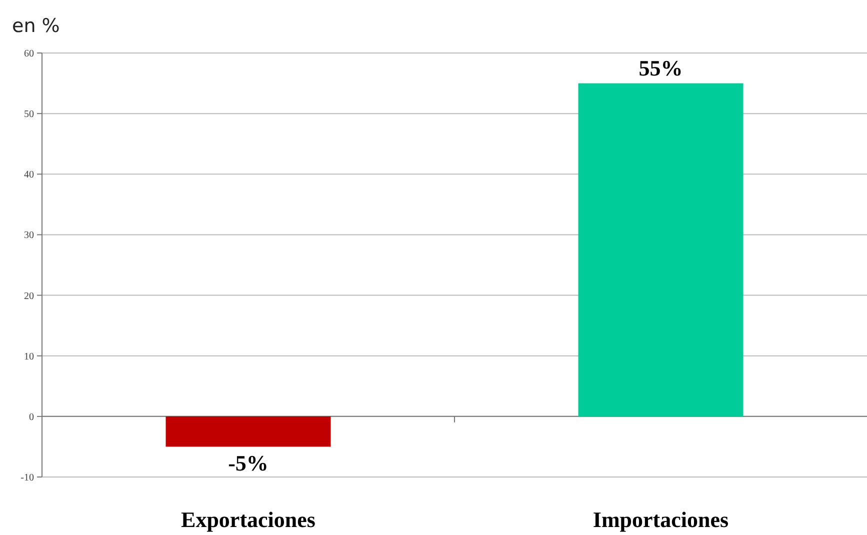 Image resolution: width=867 pixels, height=535 pixels. I want to click on data-label: 55%, so click(660, 67).